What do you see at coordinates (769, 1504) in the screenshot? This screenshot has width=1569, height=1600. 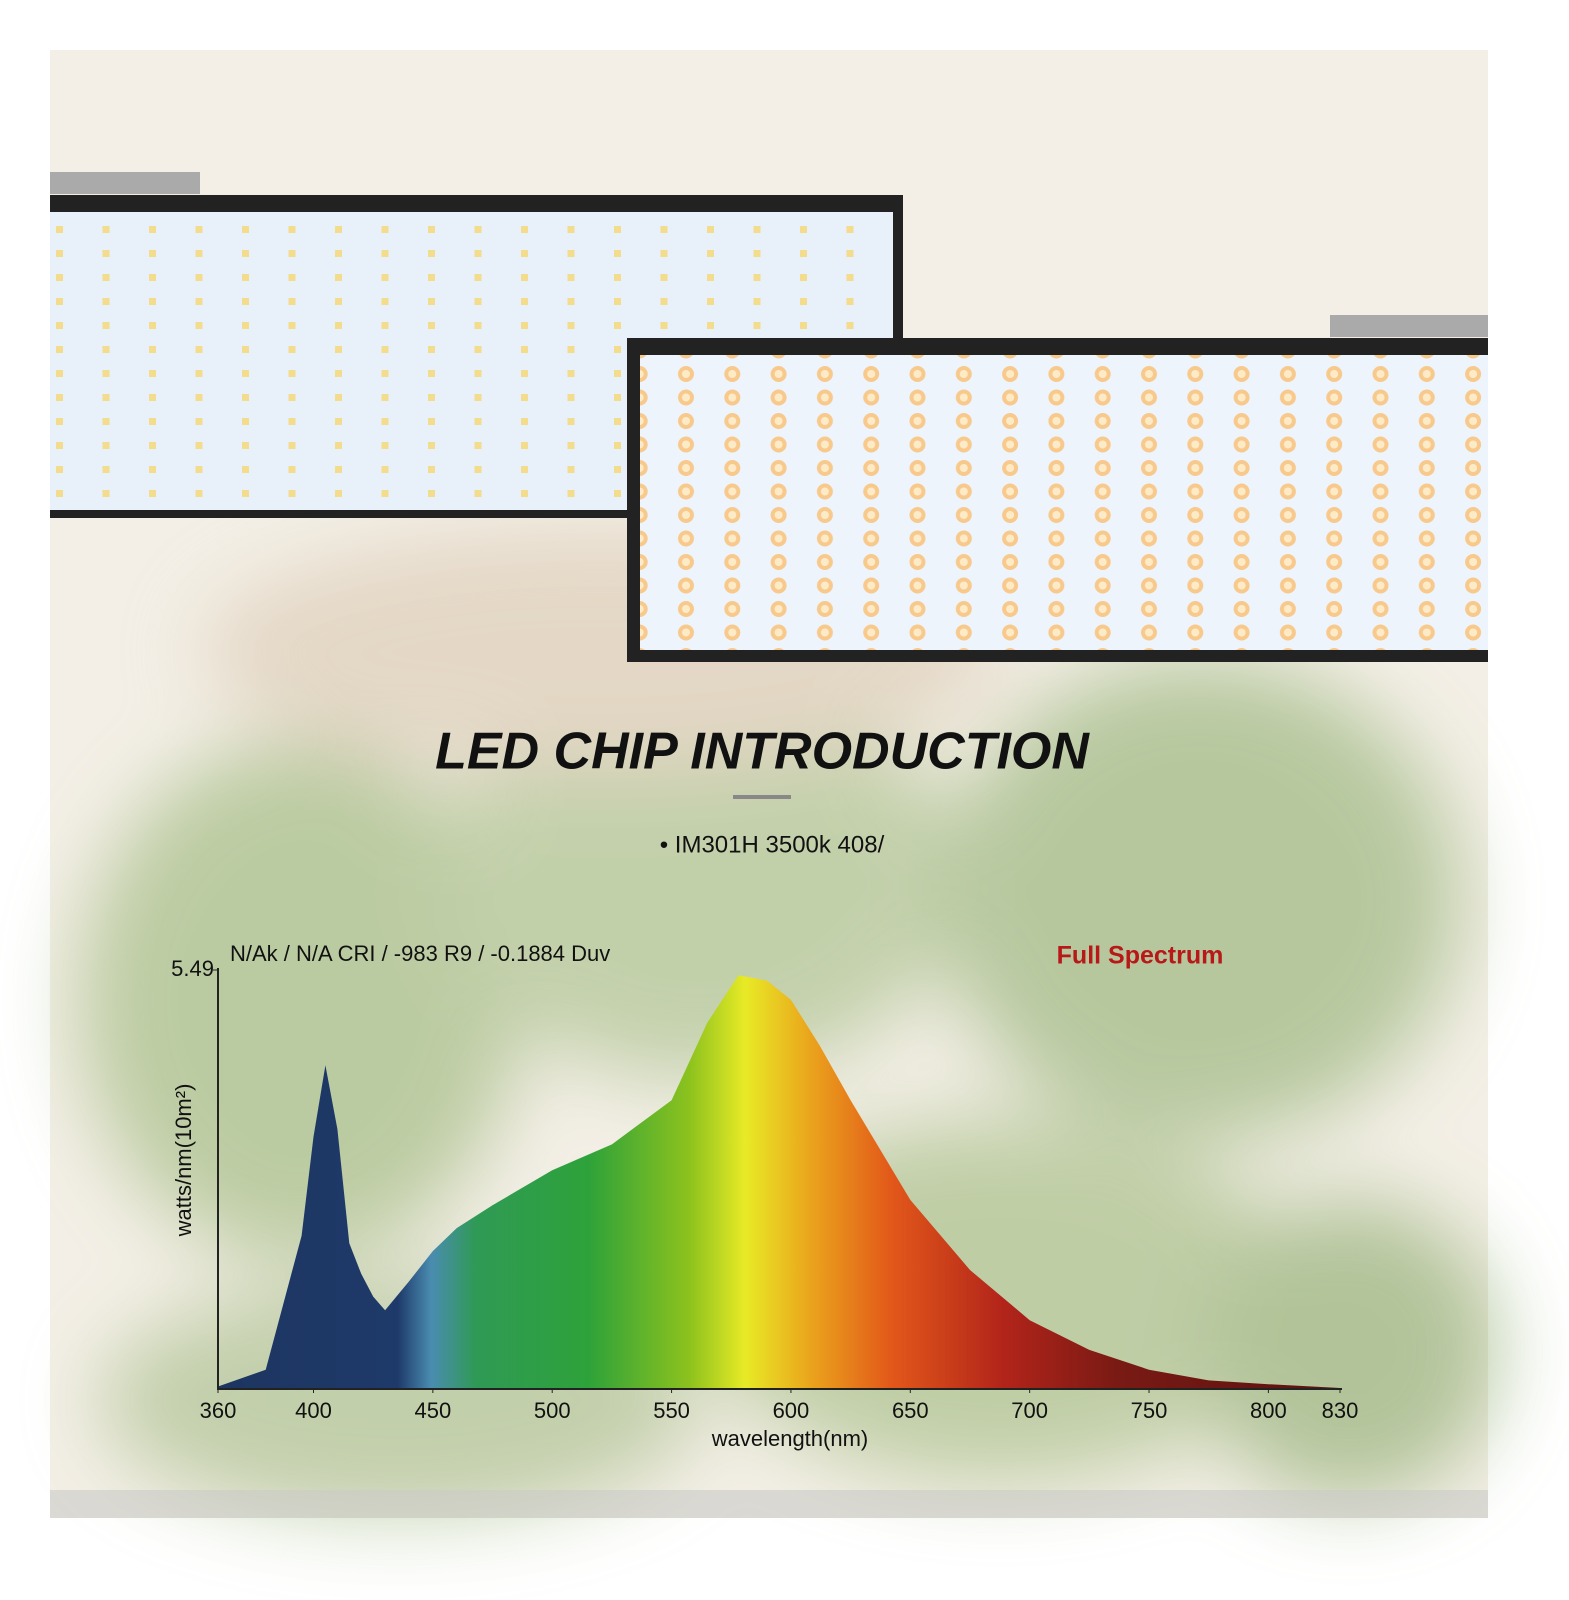 I see `bottom-band` at bounding box center [769, 1504].